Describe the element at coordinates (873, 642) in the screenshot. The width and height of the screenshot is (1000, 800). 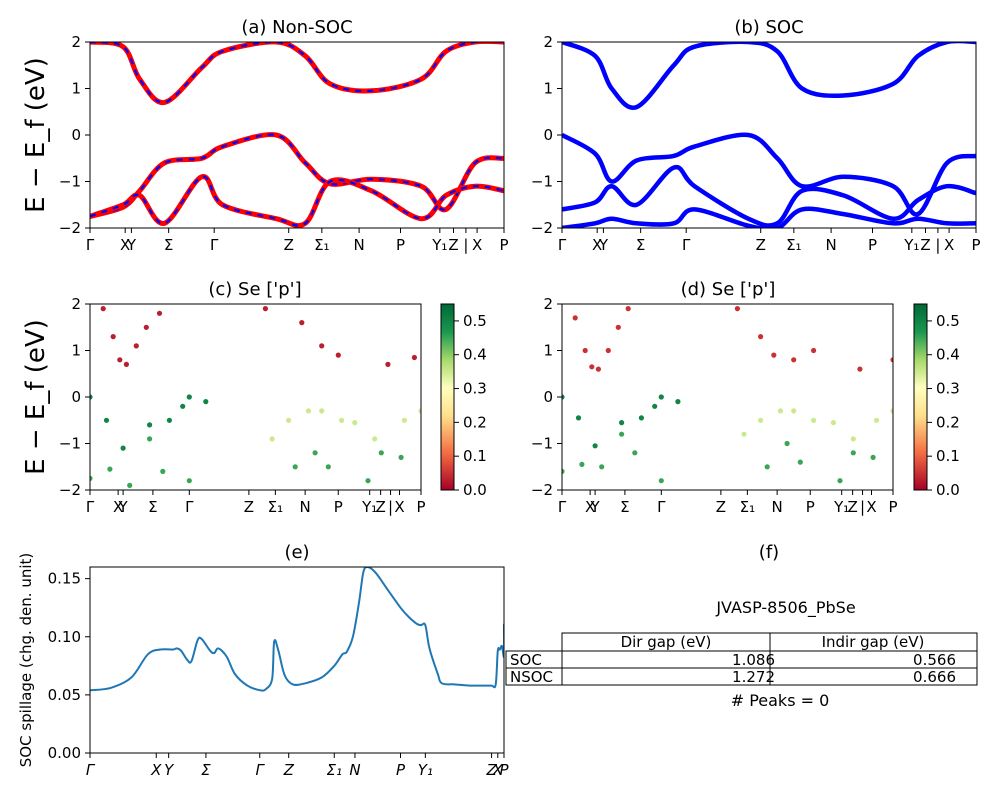
I see `table-header-indir: Indir gap (eV)` at that location.